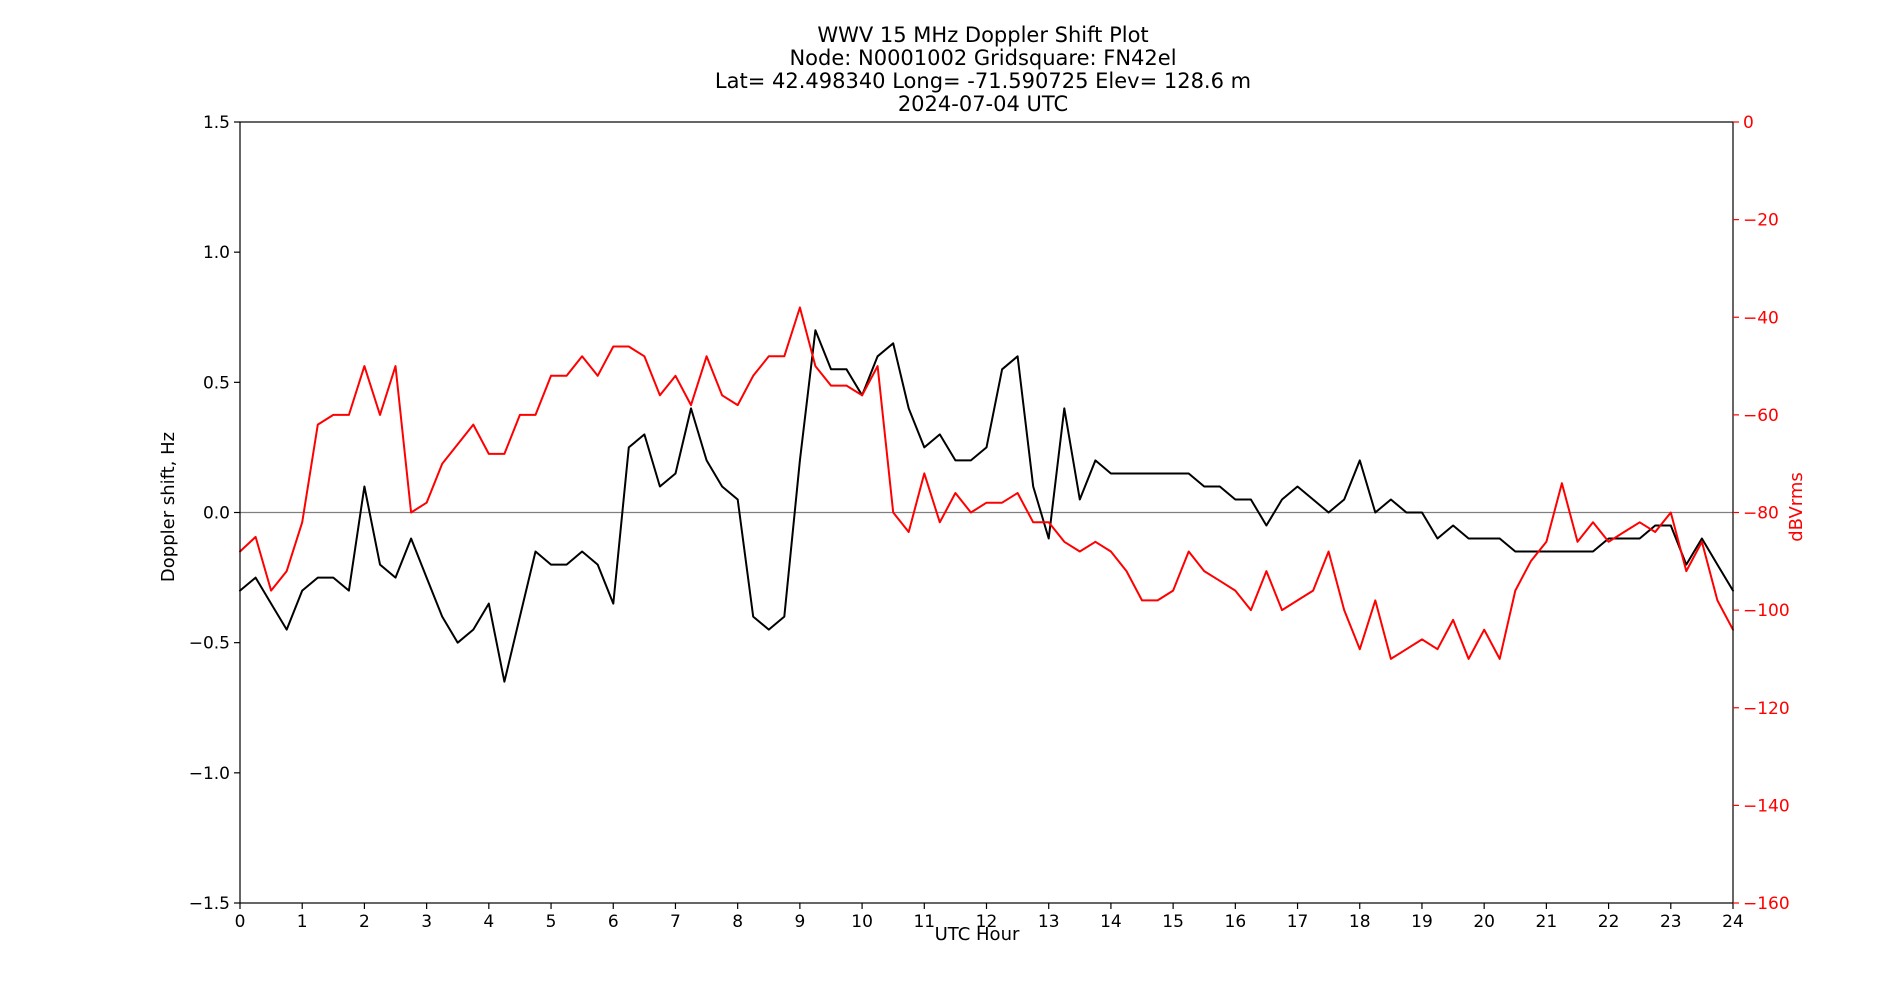  Describe the element at coordinates (862, 922) in the screenshot. I see `x-tick-label: 10` at that location.